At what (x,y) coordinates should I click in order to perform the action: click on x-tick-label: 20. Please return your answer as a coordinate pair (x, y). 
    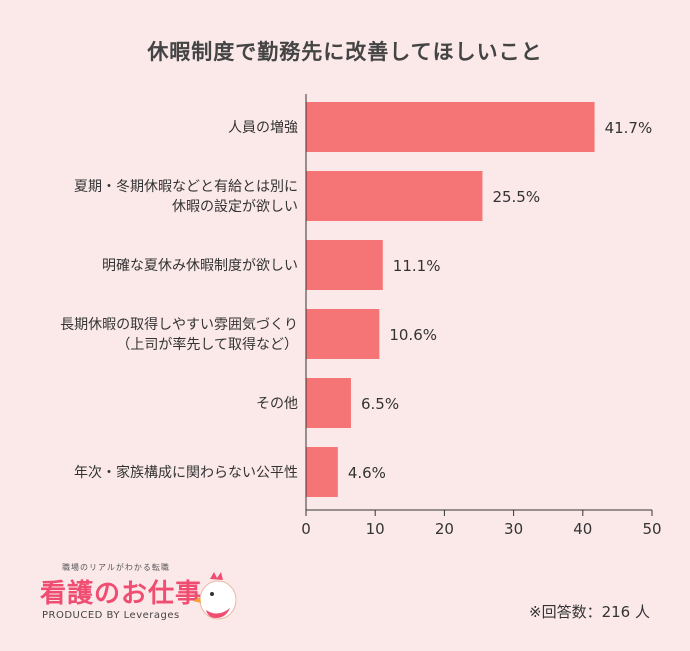
    Looking at the image, I should click on (444, 529).